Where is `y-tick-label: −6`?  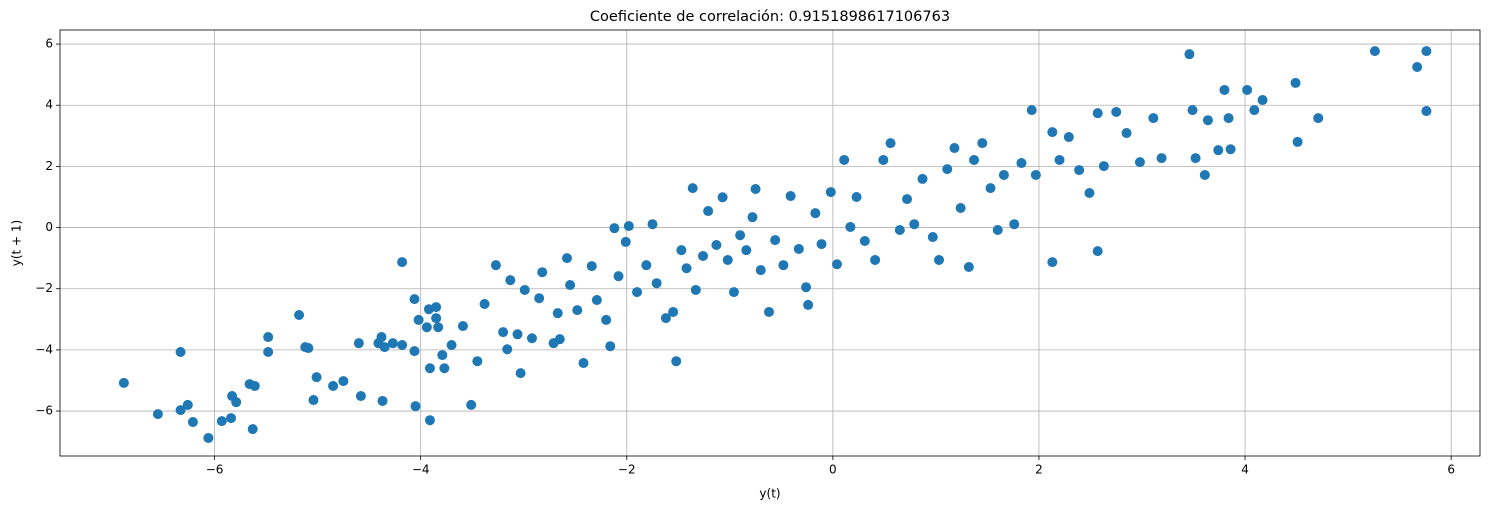 y-tick-label: −6 is located at coordinates (44, 411).